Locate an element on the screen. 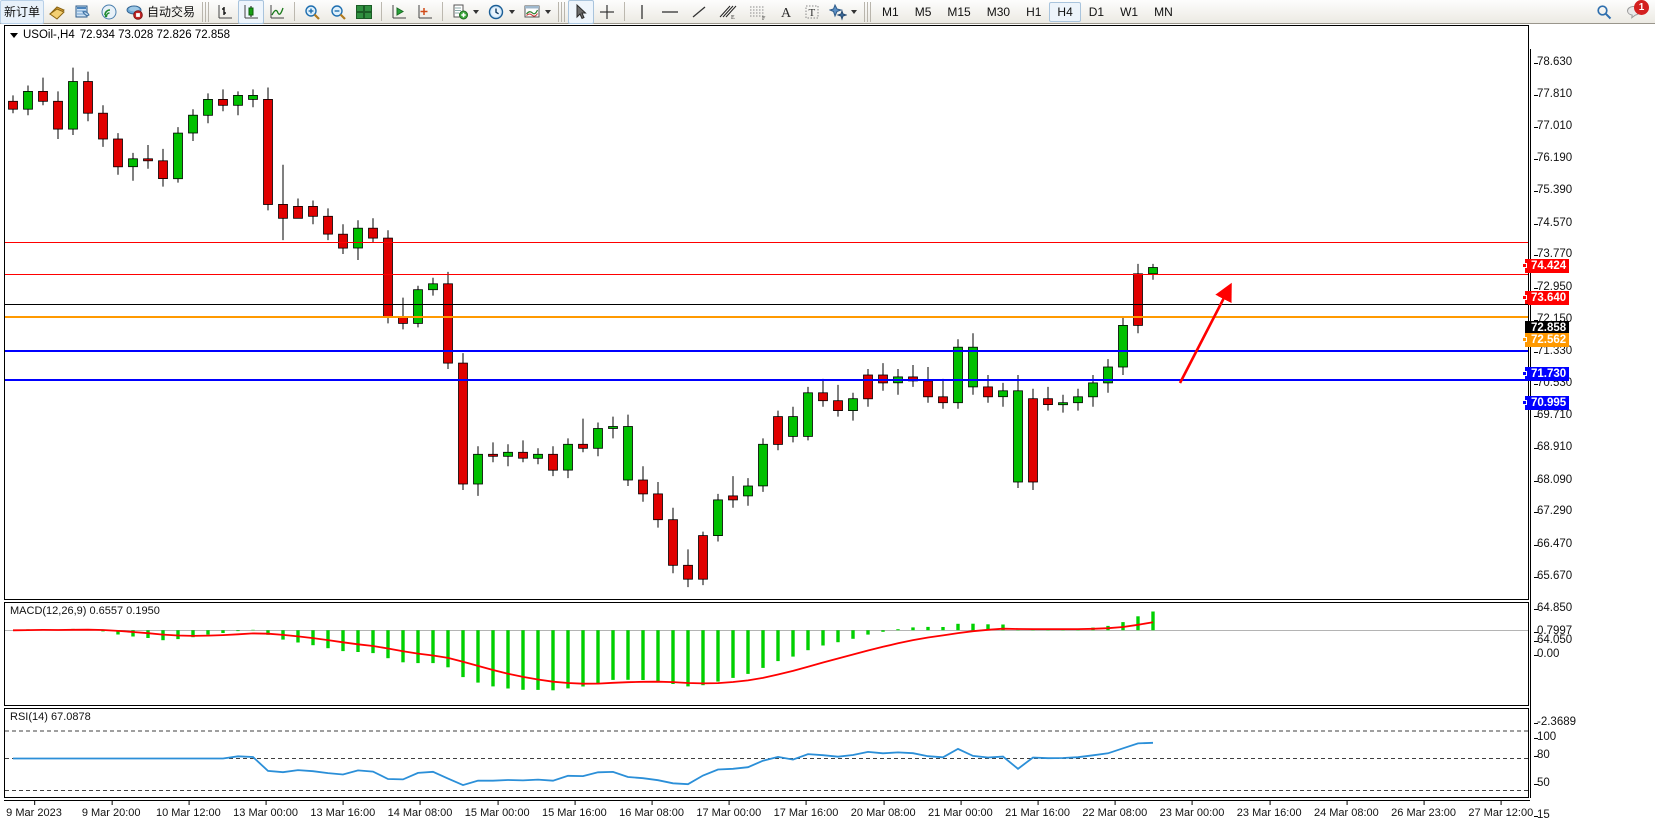  zoom-out-icon is located at coordinates (338, 12).